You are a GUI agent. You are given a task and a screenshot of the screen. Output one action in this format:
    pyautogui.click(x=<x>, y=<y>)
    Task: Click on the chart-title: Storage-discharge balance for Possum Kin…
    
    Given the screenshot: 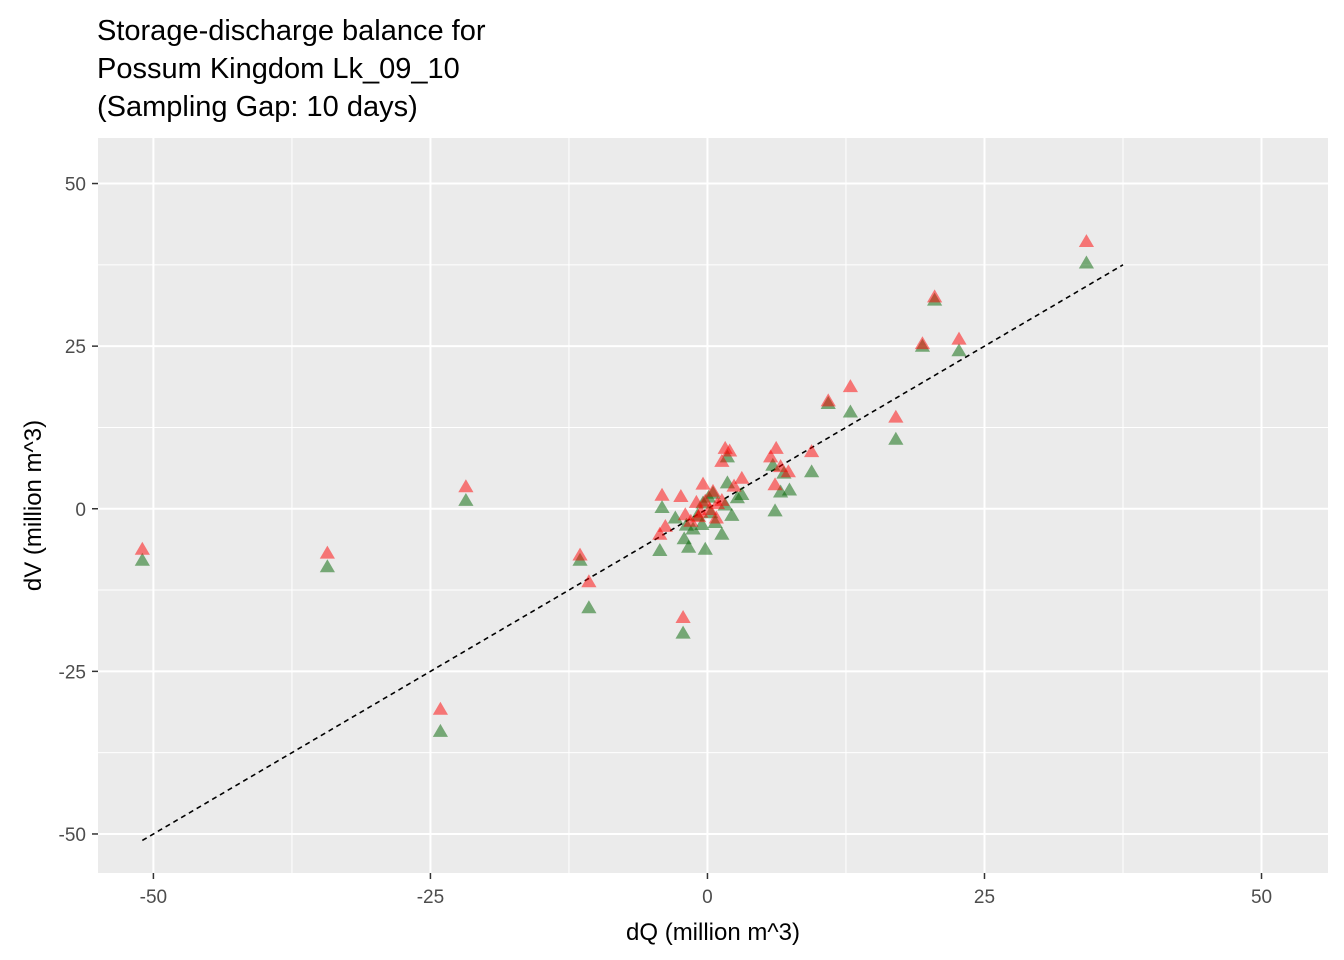 What is the action you would take?
    pyautogui.click(x=291, y=69)
    